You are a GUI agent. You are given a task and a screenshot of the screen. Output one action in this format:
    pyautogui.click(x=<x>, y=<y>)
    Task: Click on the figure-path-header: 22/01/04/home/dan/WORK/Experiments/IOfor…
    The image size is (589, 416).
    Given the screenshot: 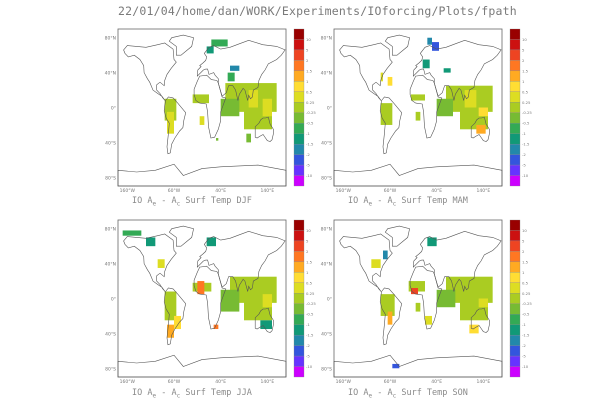 What is the action you would take?
    pyautogui.click(x=317, y=11)
    